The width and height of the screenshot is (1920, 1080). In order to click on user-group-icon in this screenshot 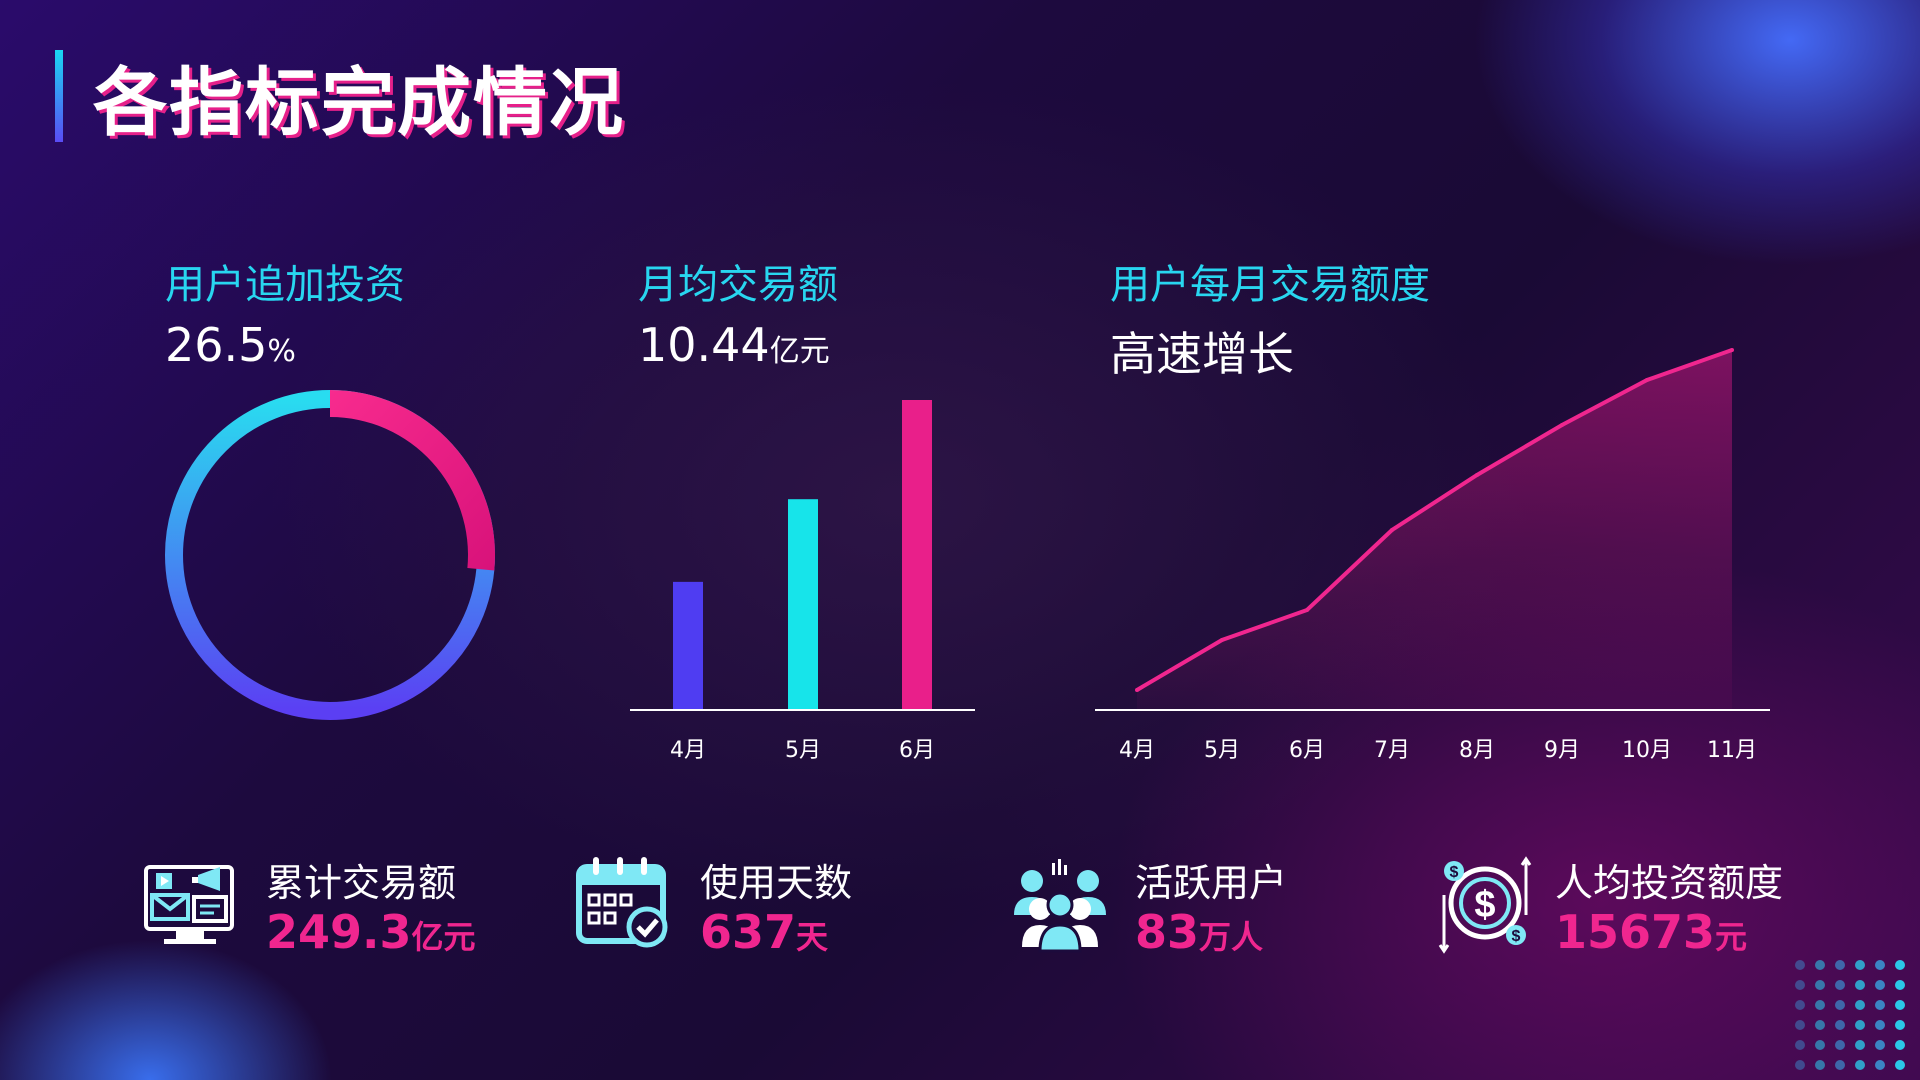, I will do `click(1060, 907)`.